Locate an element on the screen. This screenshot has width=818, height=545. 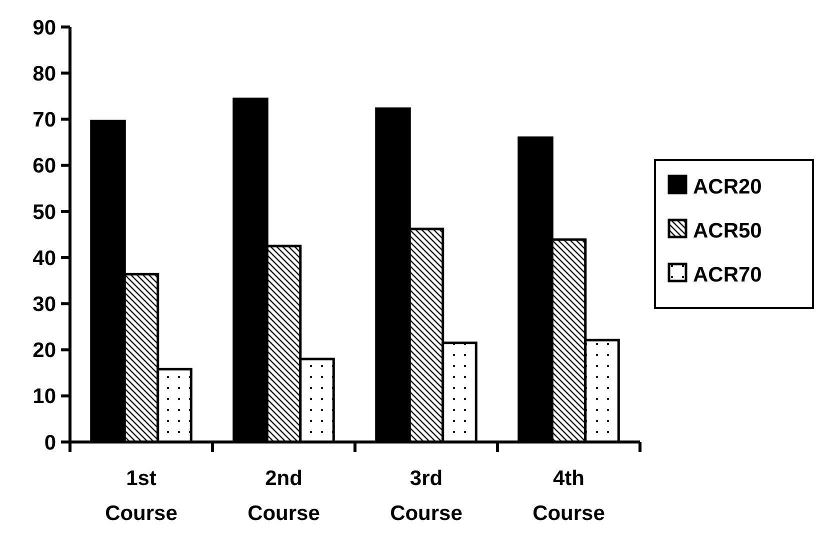
x-tick-label: 1st Course is located at coordinates (141, 496).